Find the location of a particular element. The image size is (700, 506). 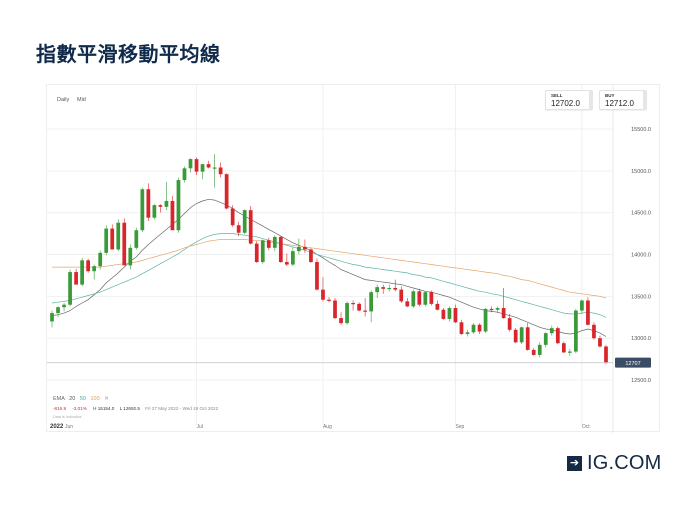

svg-text: 13500.0 is located at coordinates (641, 297).